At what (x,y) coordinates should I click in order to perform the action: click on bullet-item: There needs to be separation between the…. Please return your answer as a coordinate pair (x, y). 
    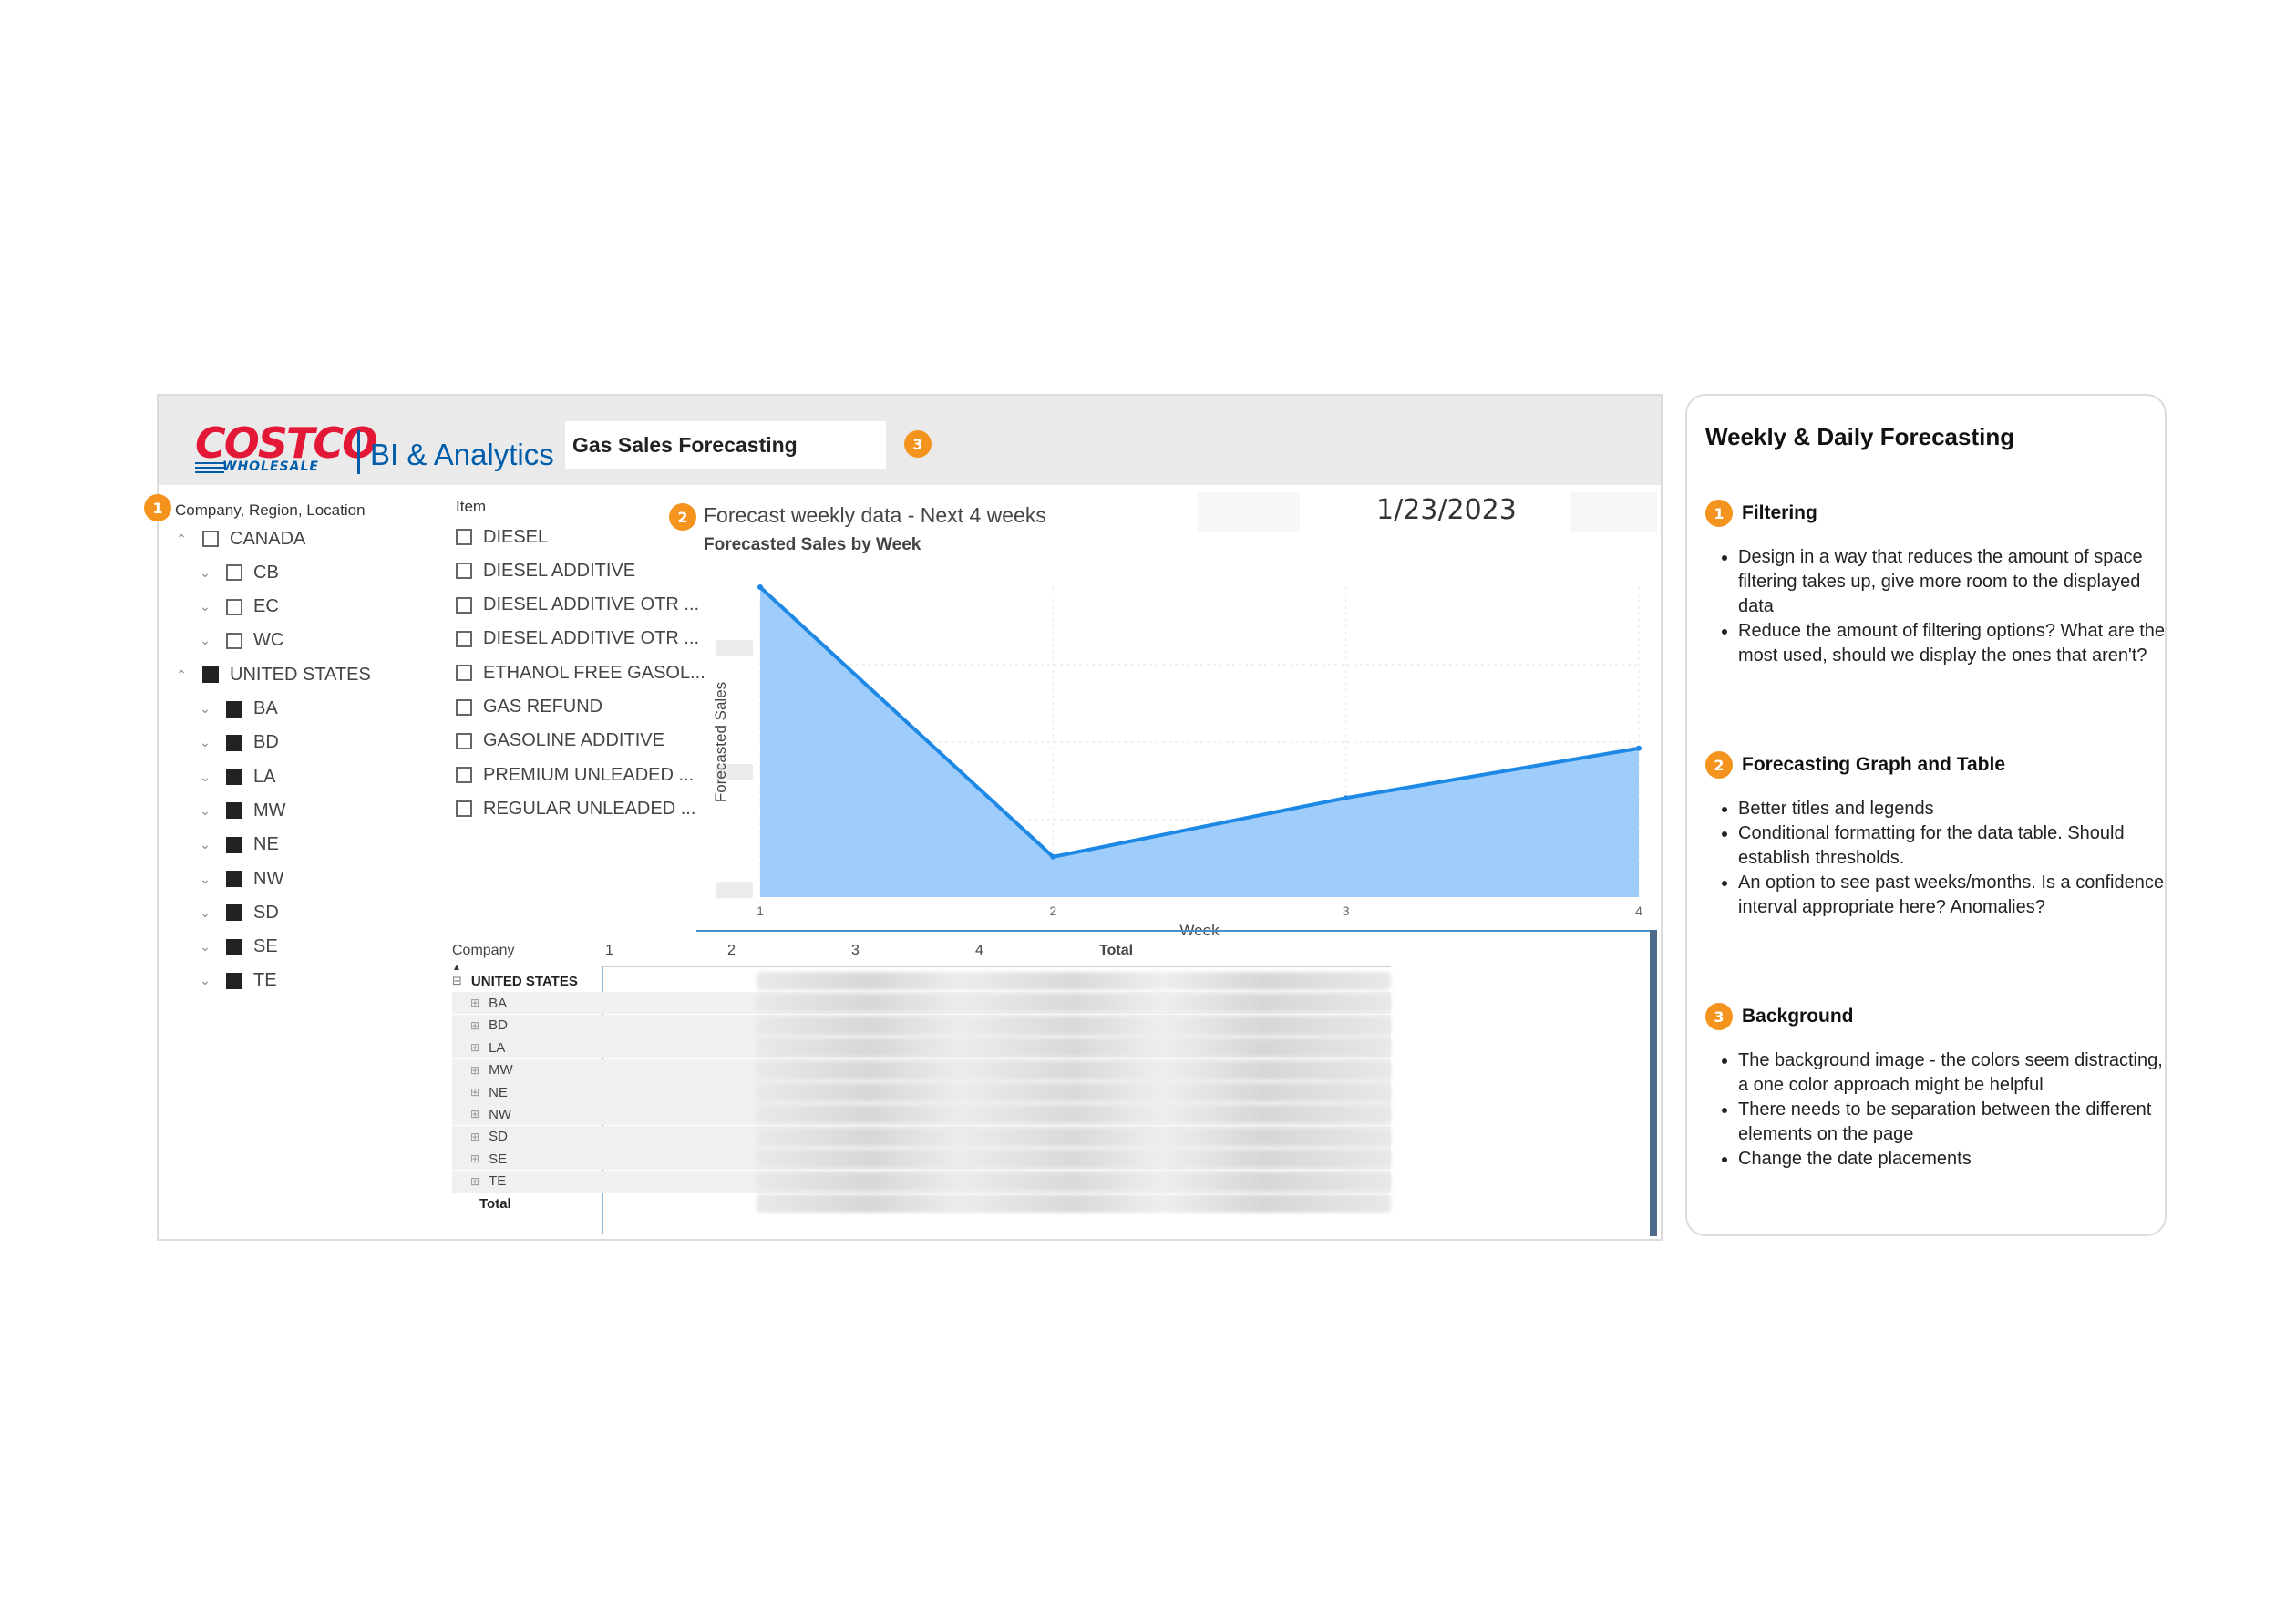
    Looking at the image, I should click on (1952, 1122).